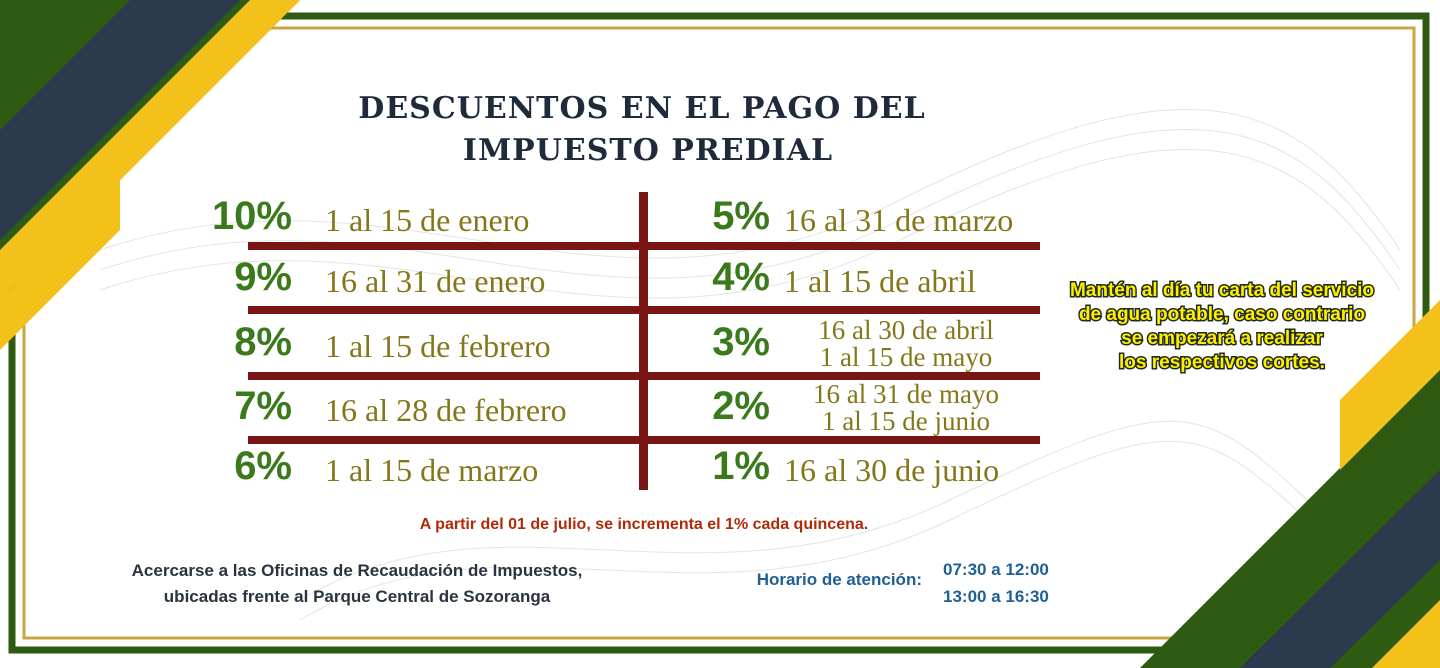 This screenshot has width=1440, height=668. I want to click on discount-dates: 16 al 31 de mayo, so click(906, 394).